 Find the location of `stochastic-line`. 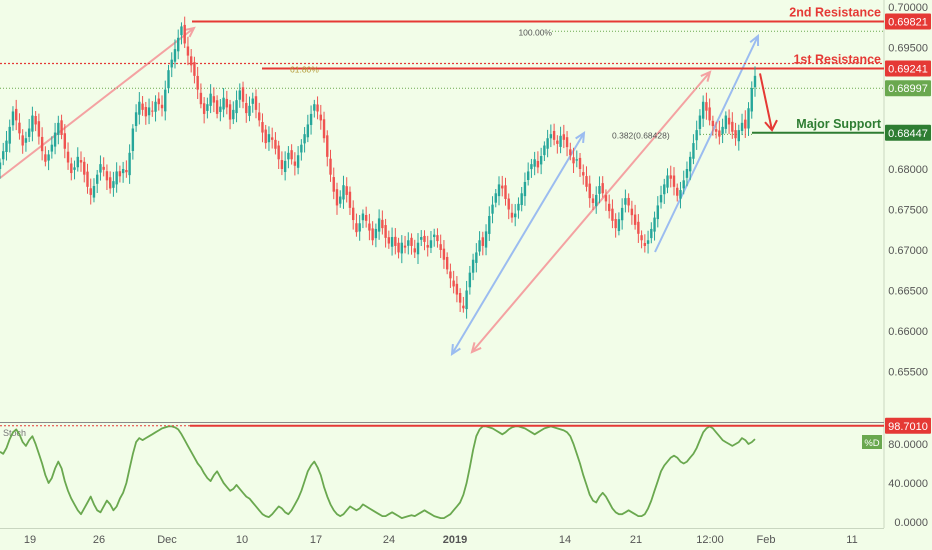

stochastic-line is located at coordinates (378, 472).